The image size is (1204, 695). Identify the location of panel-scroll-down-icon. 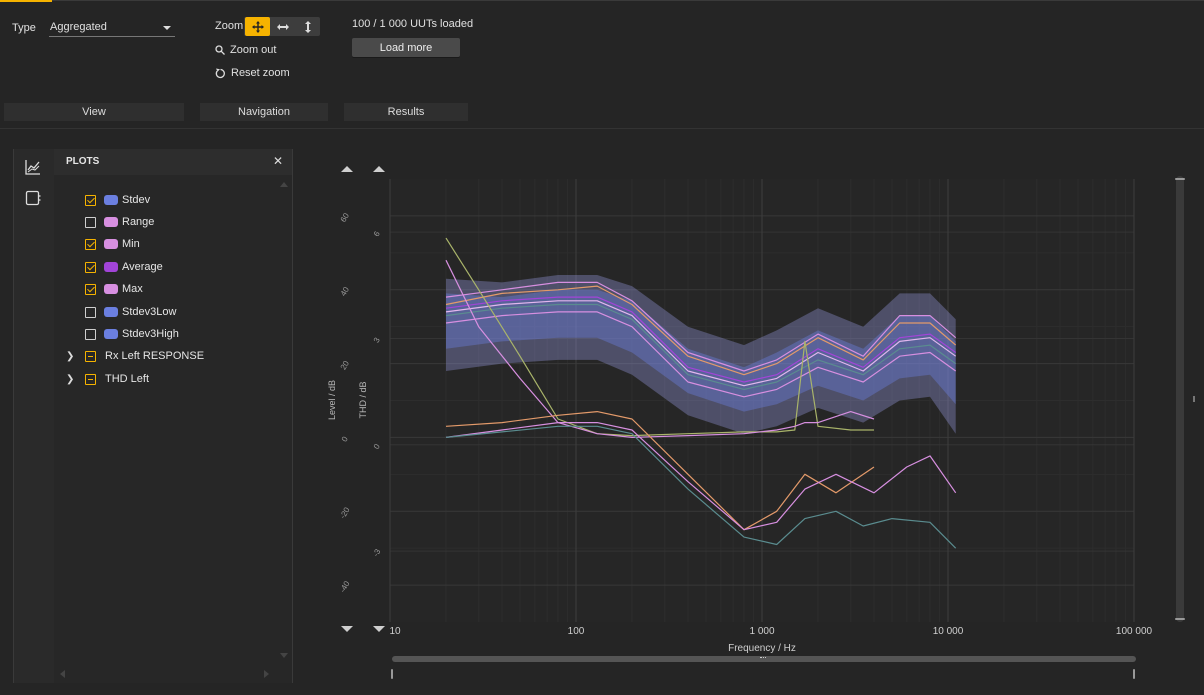
(284, 655).